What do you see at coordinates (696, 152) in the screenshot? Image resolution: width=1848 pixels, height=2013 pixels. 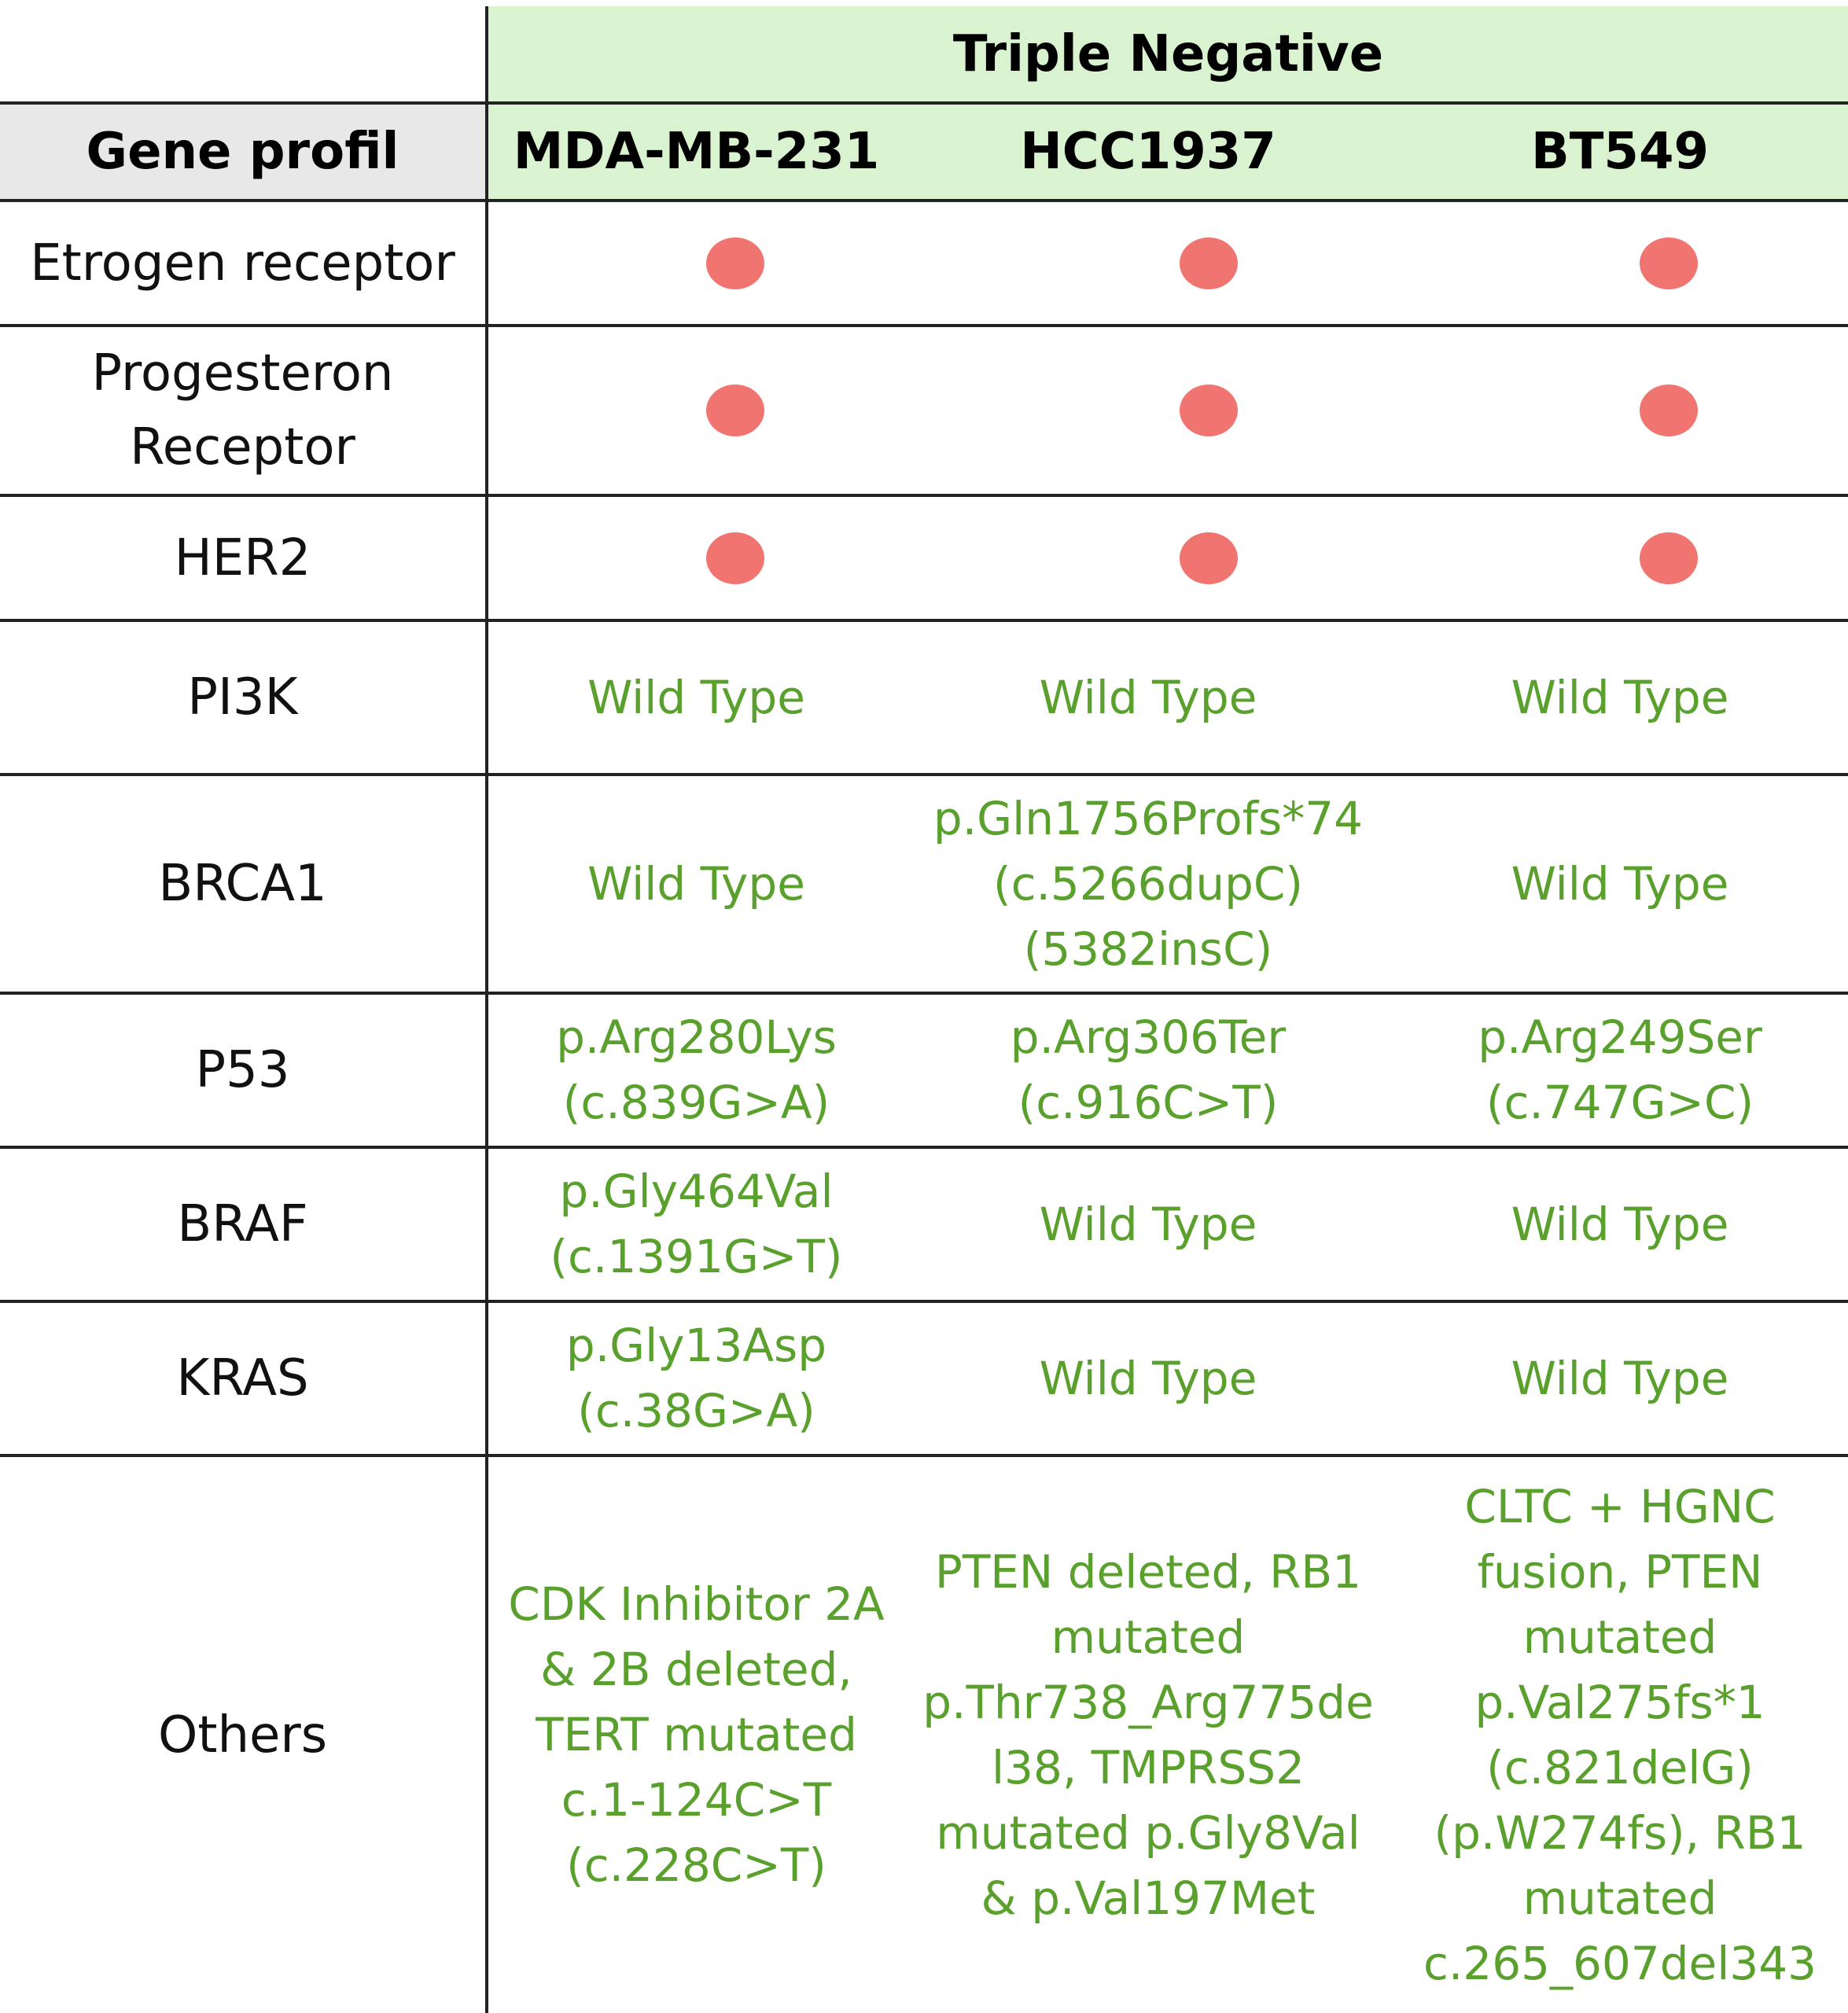 I see `column-header-mda-mb-231: MDA-MB-231` at bounding box center [696, 152].